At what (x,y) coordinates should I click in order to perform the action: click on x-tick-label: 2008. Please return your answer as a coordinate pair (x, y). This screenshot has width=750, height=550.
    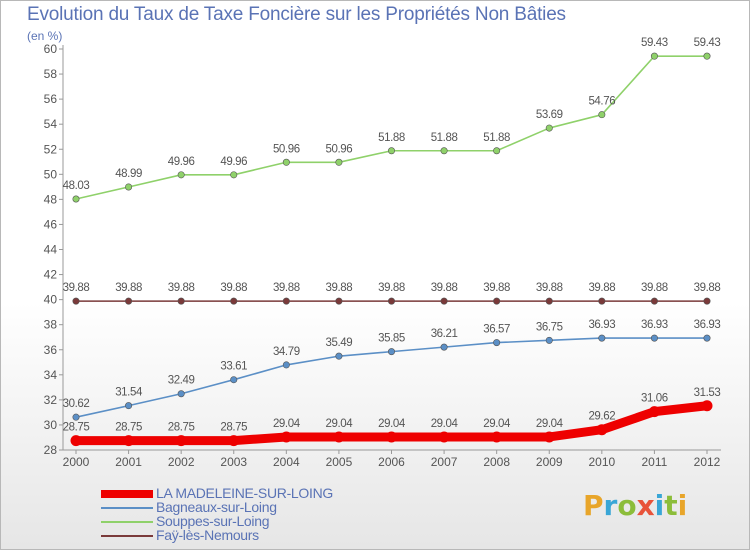
    Looking at the image, I should click on (496, 462).